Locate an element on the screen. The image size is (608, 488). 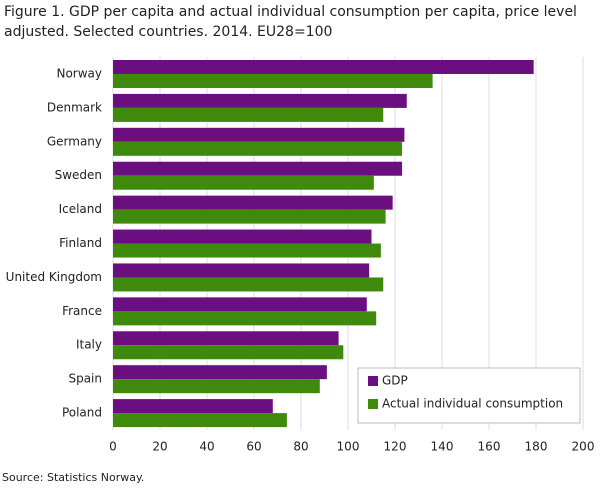
y-tick-label: Norway is located at coordinates (79, 73).